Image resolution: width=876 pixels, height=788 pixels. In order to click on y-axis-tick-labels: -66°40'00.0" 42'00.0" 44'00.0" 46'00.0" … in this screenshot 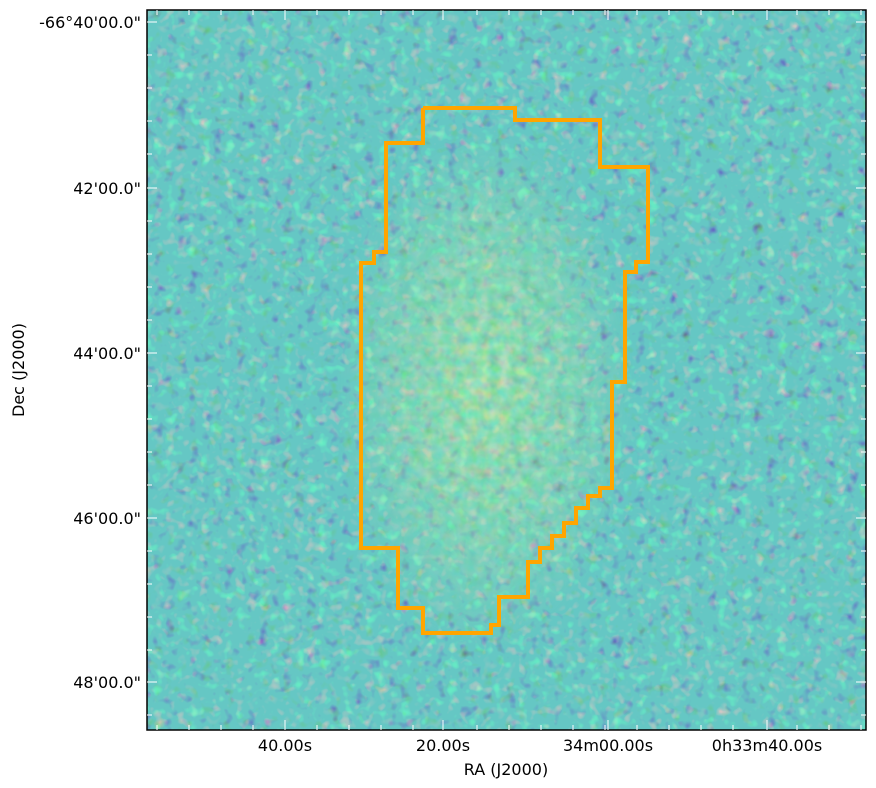, I will do `click(90, 352)`.